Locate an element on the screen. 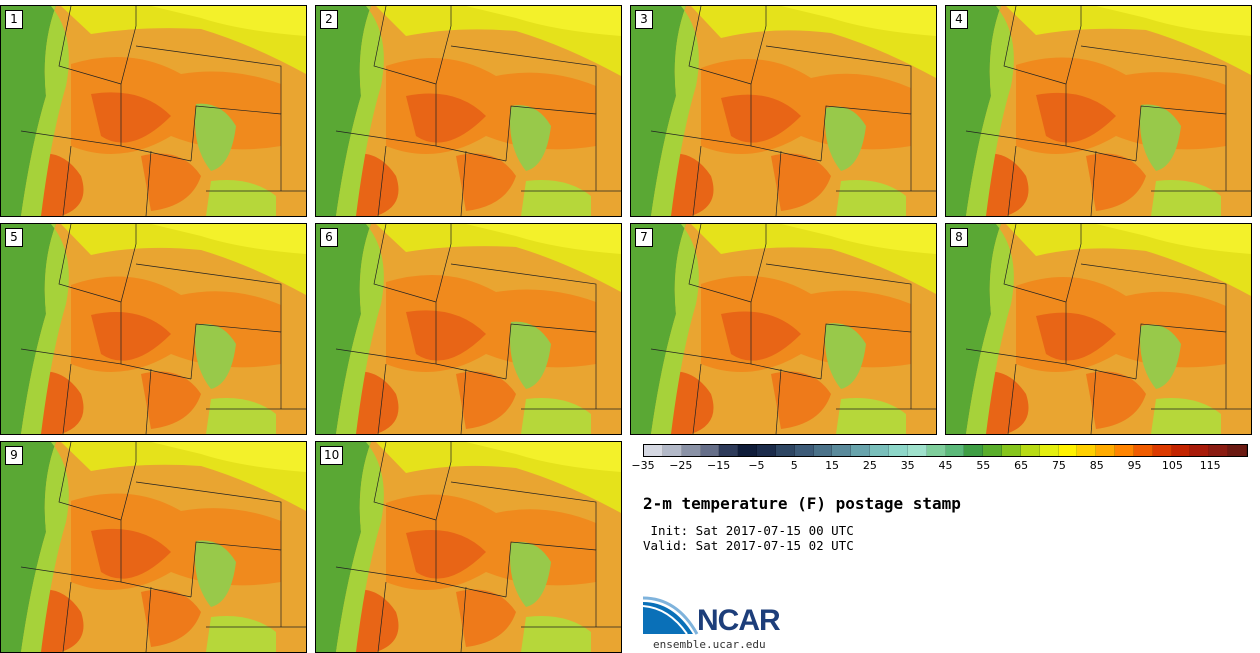 The image size is (1260, 653). colorbar-tick-label: 55 is located at coordinates (983, 465).